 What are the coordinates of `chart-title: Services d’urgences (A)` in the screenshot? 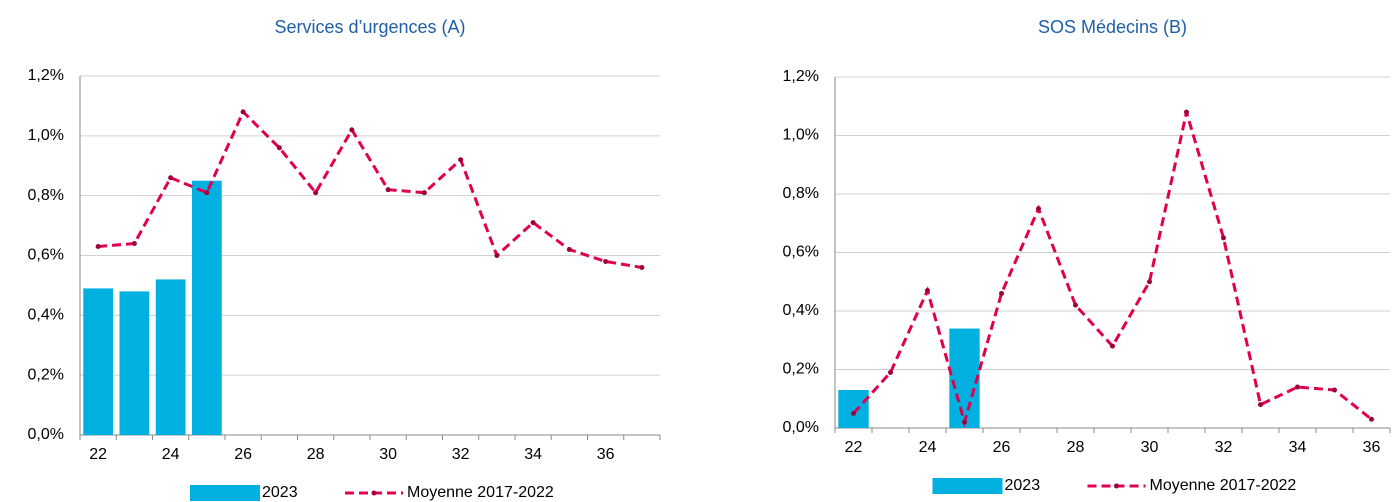 It's located at (369, 27).